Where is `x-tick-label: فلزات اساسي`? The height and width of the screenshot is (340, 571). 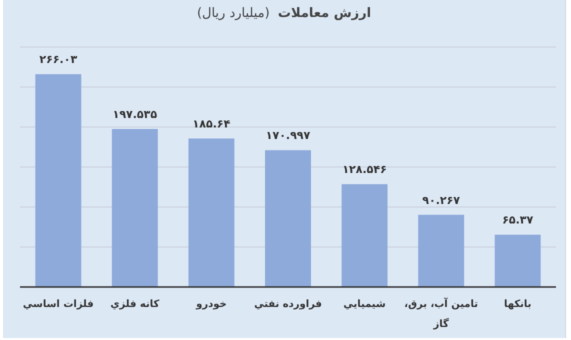 x-tick-label: فلزات اساسي is located at coordinates (58, 305).